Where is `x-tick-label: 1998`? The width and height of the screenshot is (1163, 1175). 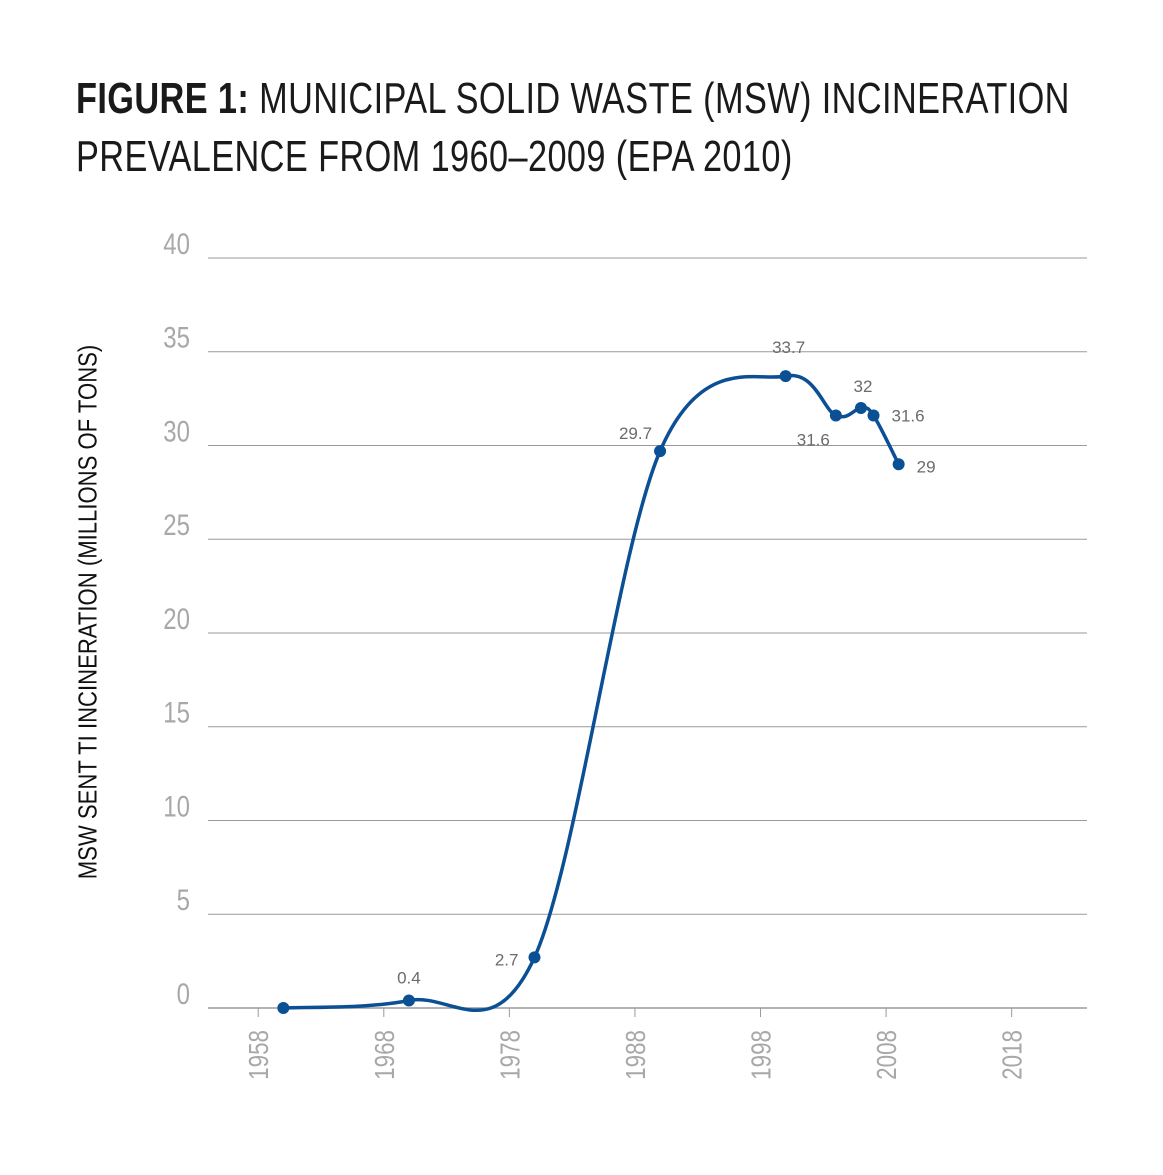 x-tick-label: 1998 is located at coordinates (761, 1055).